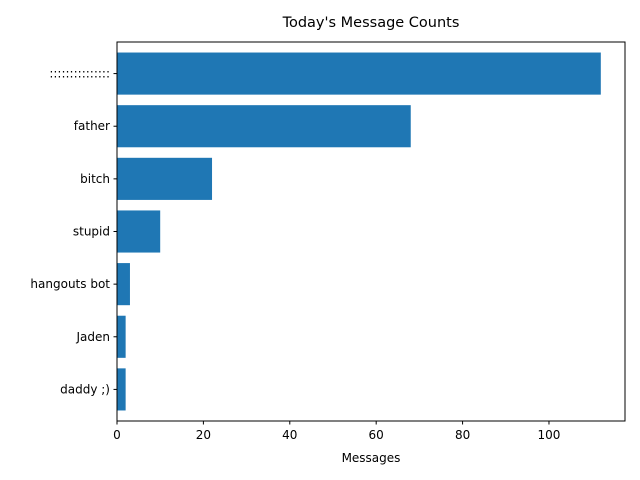  Describe the element at coordinates (79, 74) in the screenshot. I see `y-tick-label-0: :::::::::::::::` at that location.